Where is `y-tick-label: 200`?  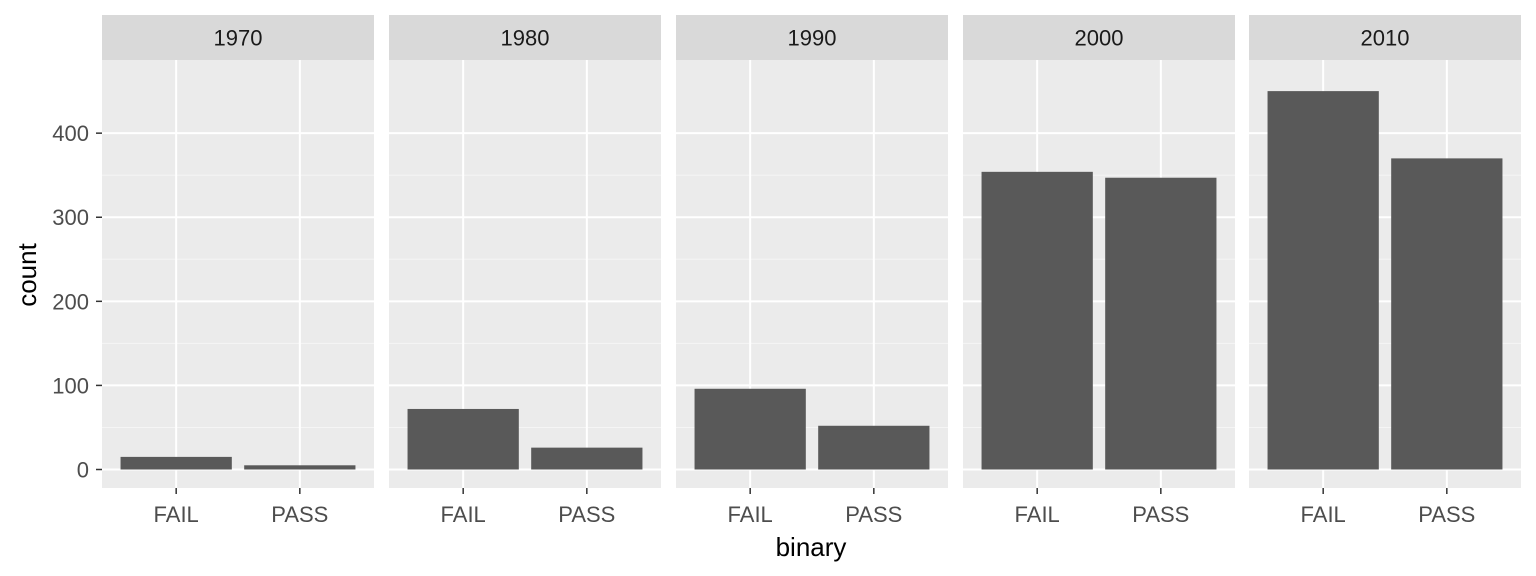
y-tick-label: 200 is located at coordinates (70, 301).